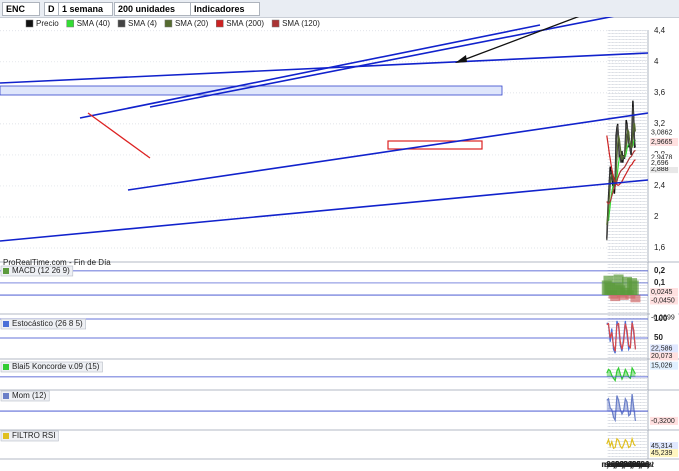  I want to click on value-label: 15,026, so click(662, 366).